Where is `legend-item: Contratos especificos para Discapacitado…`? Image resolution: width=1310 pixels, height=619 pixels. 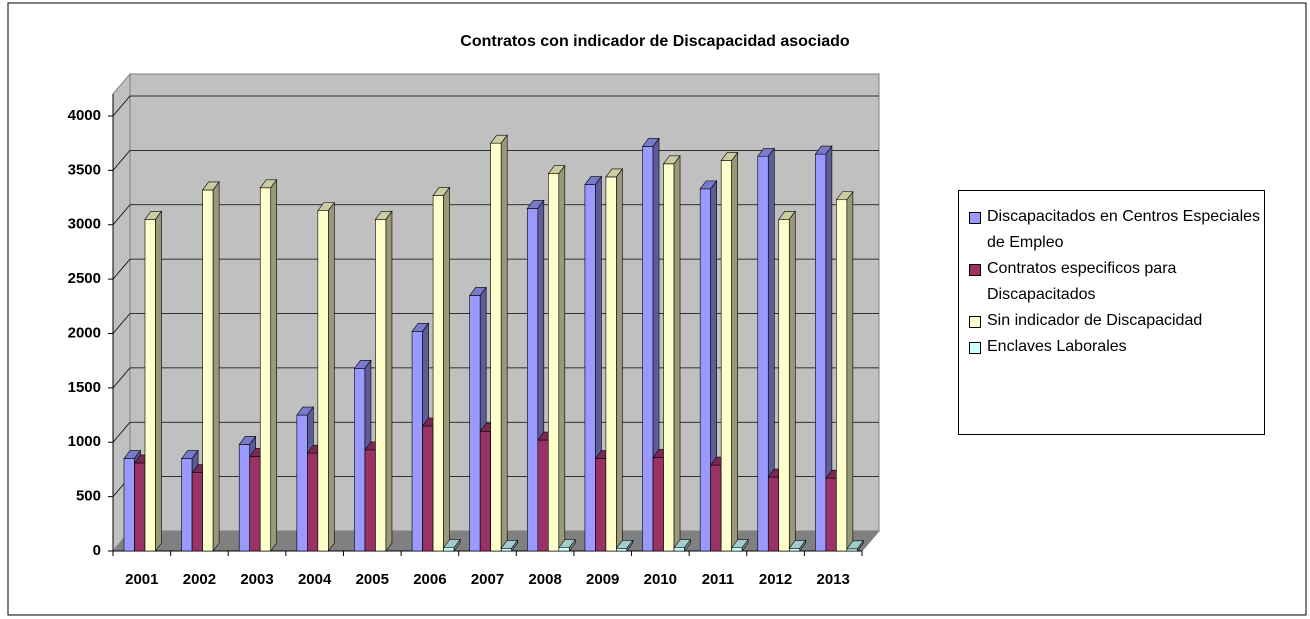 legend-item: Contratos especificos para Discapacitado… is located at coordinates (1116, 282).